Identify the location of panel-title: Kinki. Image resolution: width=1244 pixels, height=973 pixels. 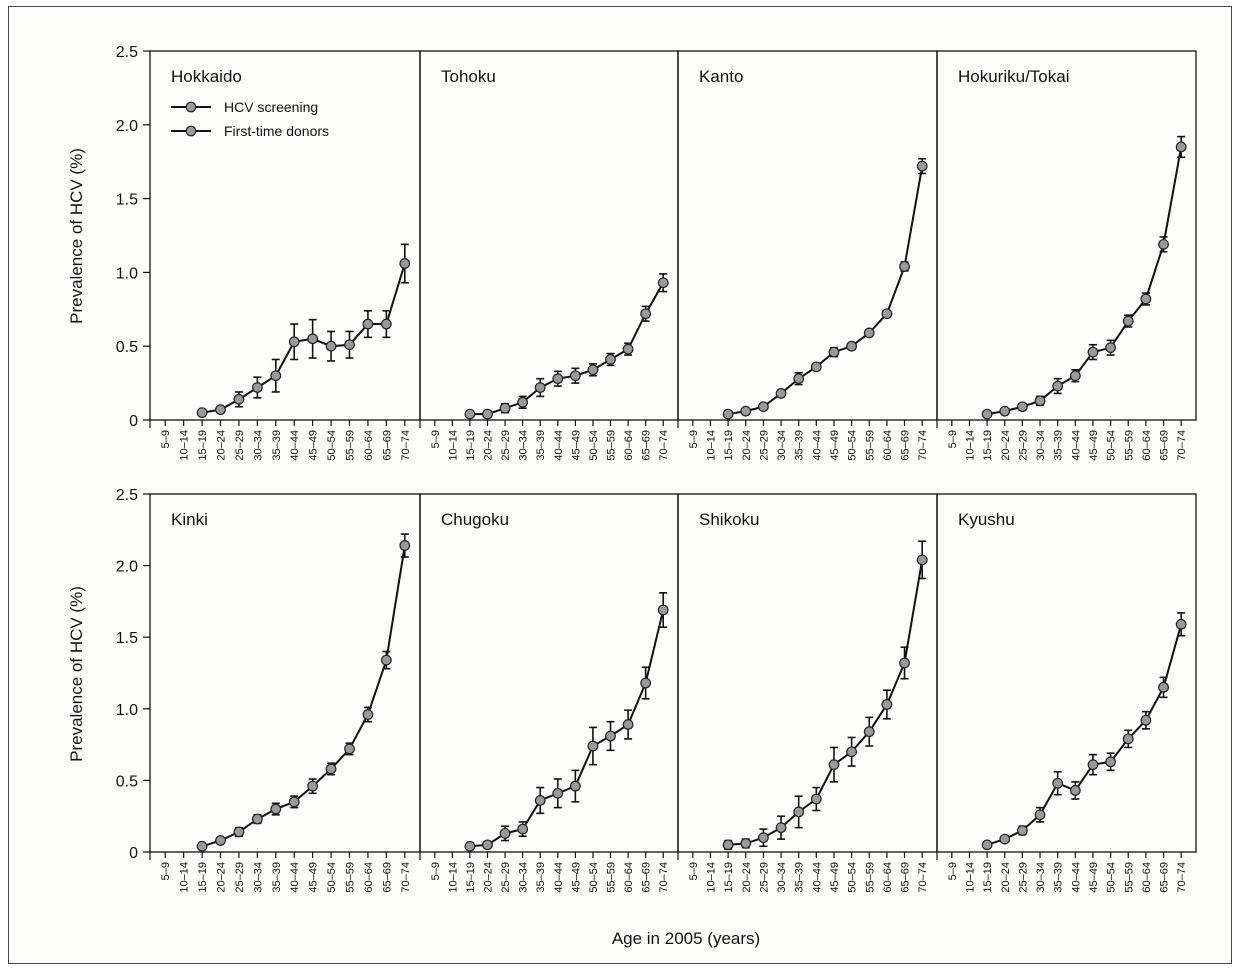
(189, 519).